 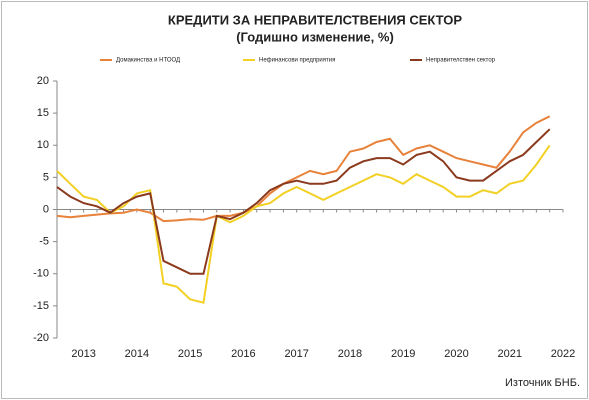 I want to click on x-tick-label: 2018, so click(x=350, y=354).